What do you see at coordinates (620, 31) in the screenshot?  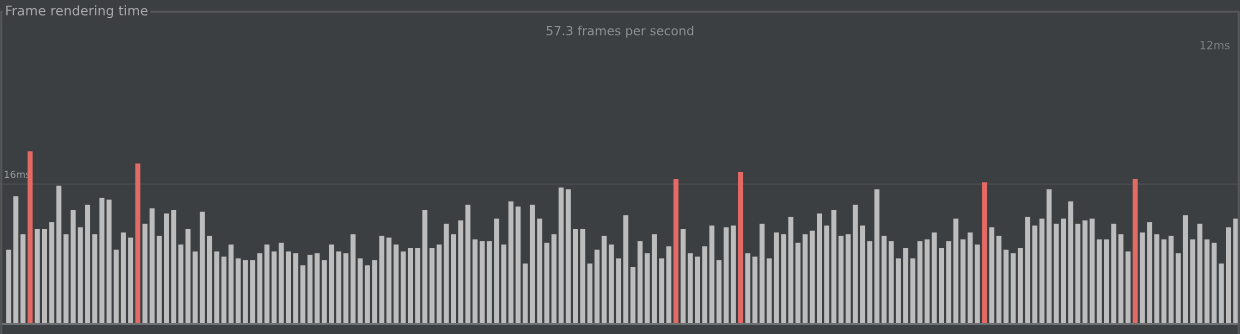 I see `chart-subtitle: 57.3 frames per second` at bounding box center [620, 31].